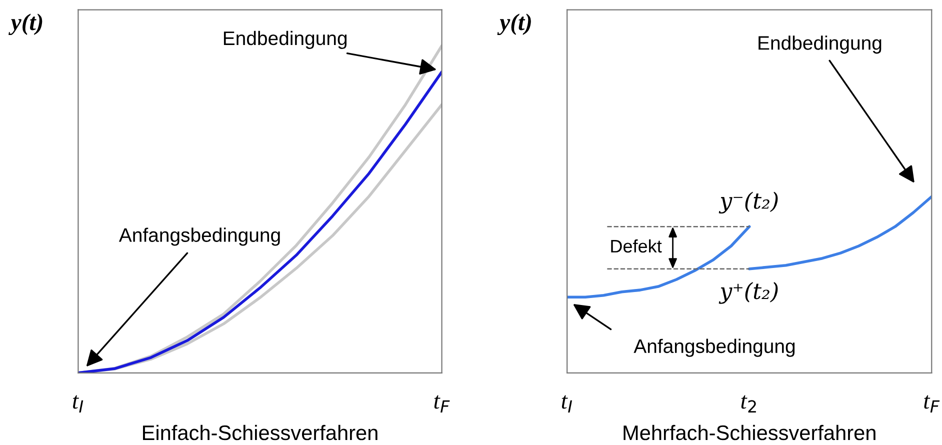 The image size is (942, 445). What do you see at coordinates (748, 203) in the screenshot?
I see `annotation: y⁻(t₂)` at bounding box center [748, 203].